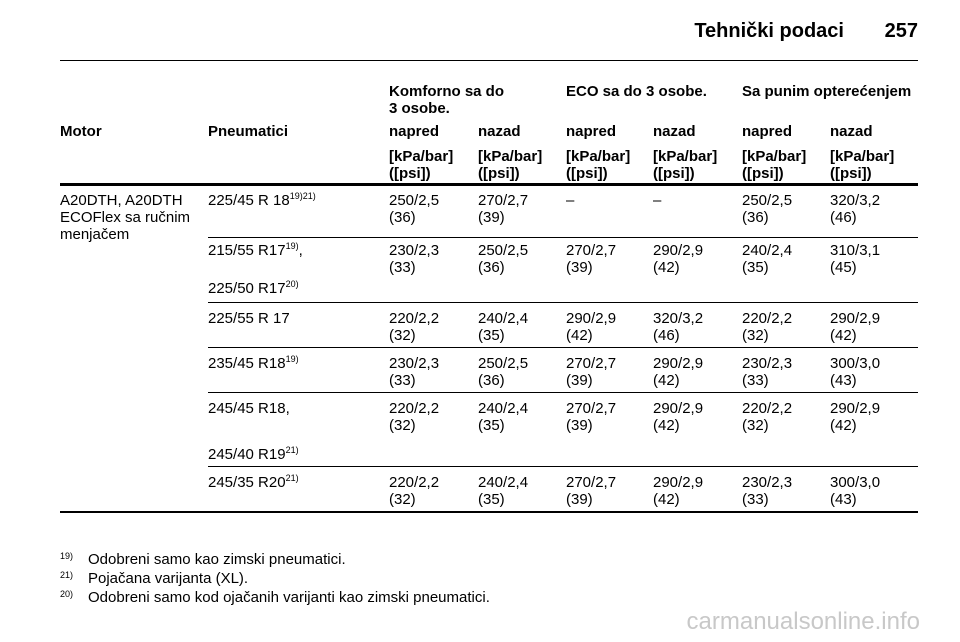  Describe the element at coordinates (300, 250) in the screenshot. I see `tire-suffix: ,` at that location.